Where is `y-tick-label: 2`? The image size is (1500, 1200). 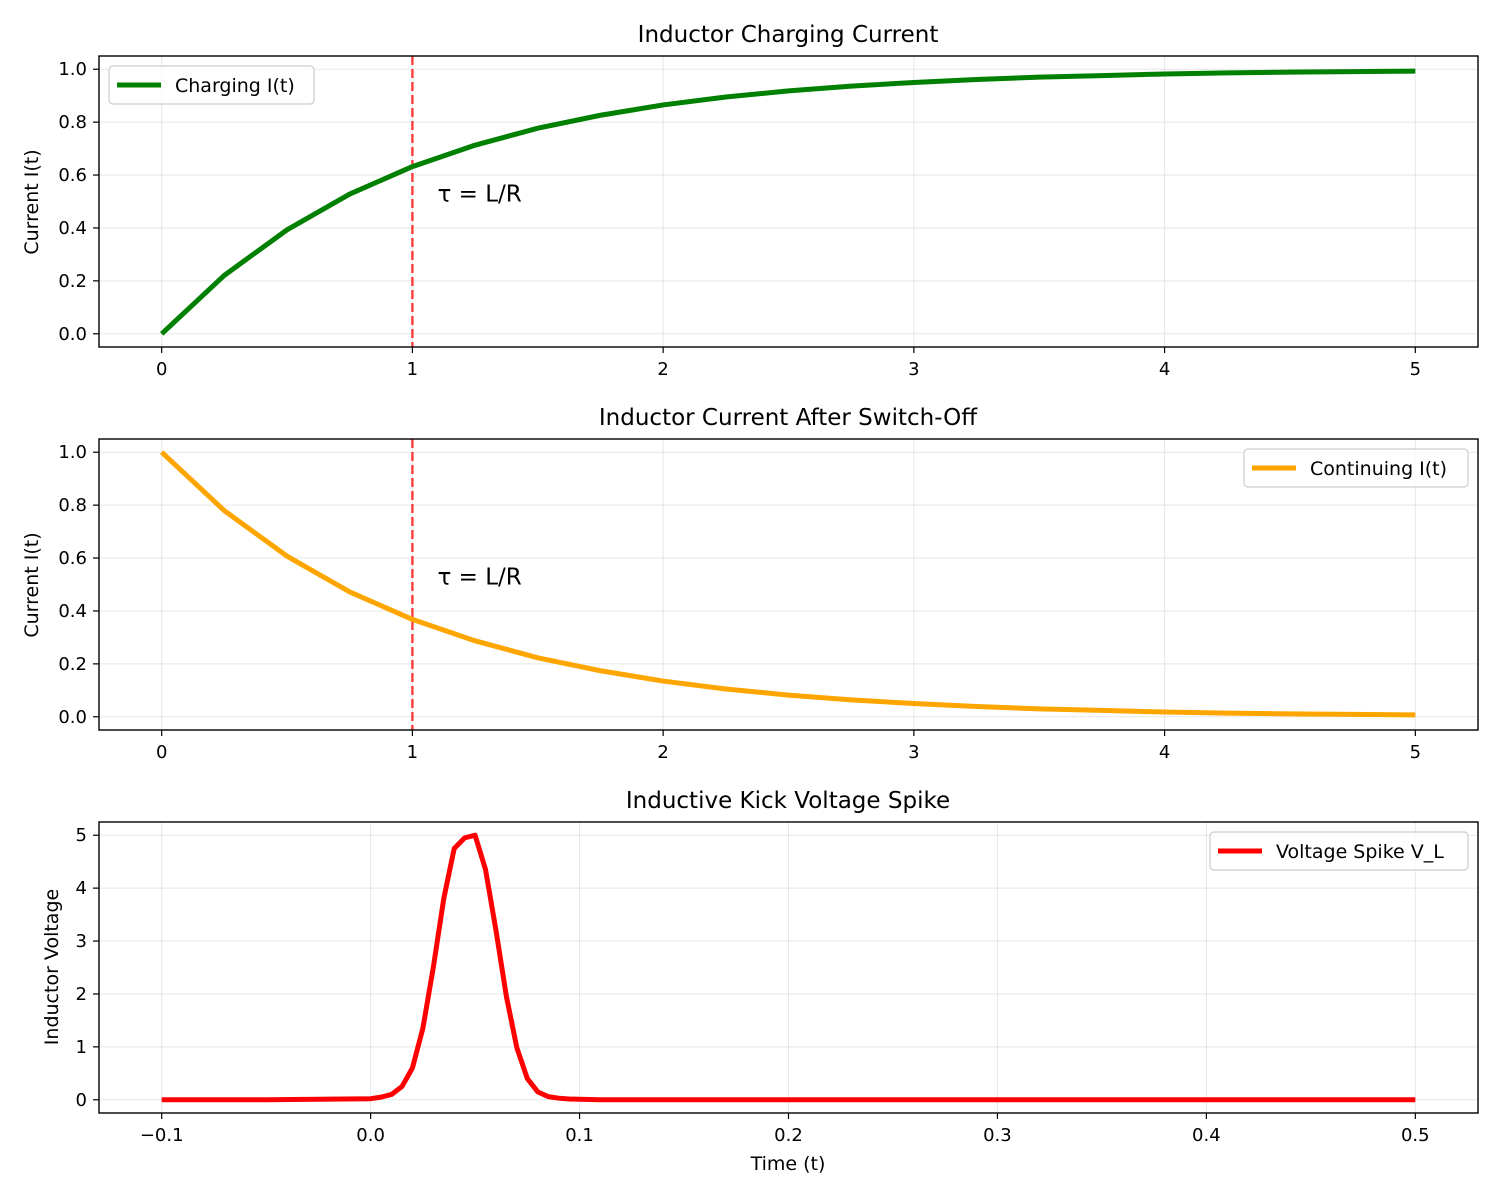 y-tick-label: 2 is located at coordinates (81, 994).